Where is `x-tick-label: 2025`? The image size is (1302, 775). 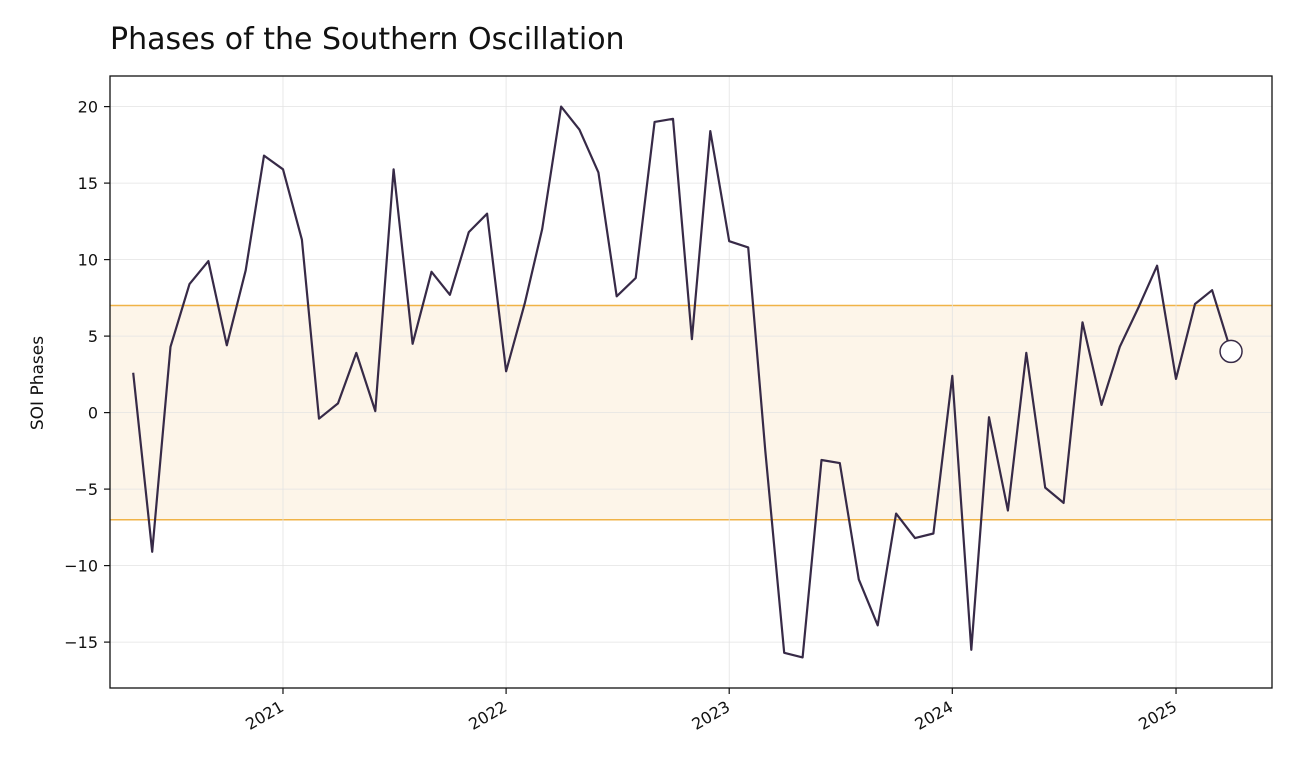 x-tick-label: 2025 is located at coordinates (1157, 715).